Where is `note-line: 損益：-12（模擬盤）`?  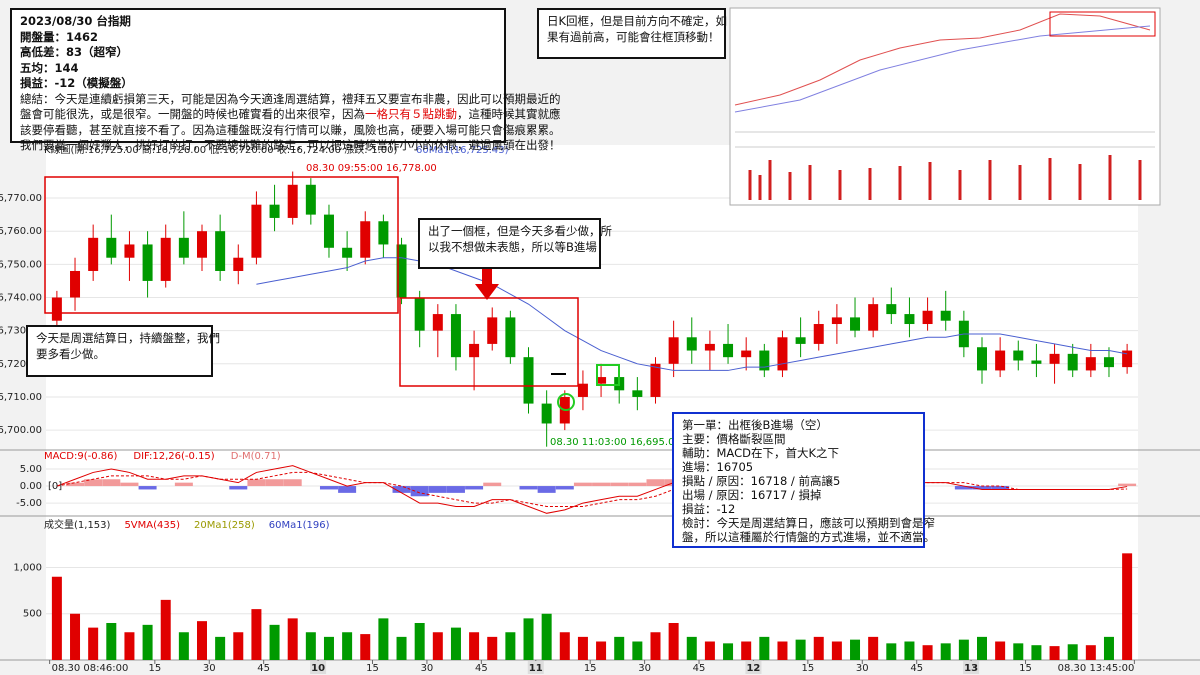 note-line: 損益：-12（模擬盤） is located at coordinates (76, 83).